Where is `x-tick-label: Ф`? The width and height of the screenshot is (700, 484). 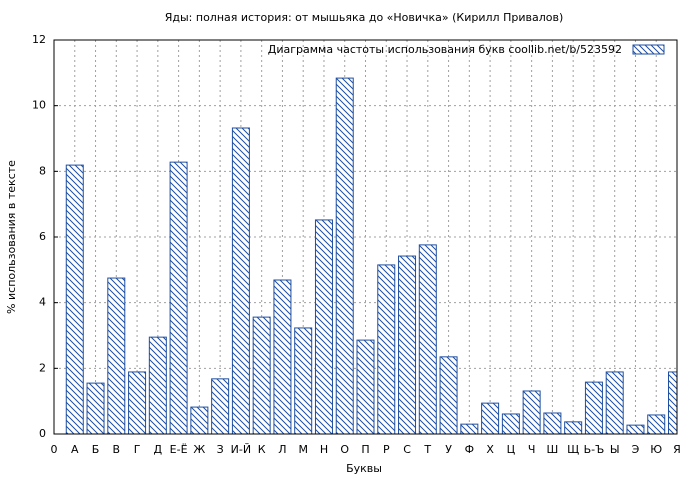 x-tick-label: Ф is located at coordinates (469, 449).